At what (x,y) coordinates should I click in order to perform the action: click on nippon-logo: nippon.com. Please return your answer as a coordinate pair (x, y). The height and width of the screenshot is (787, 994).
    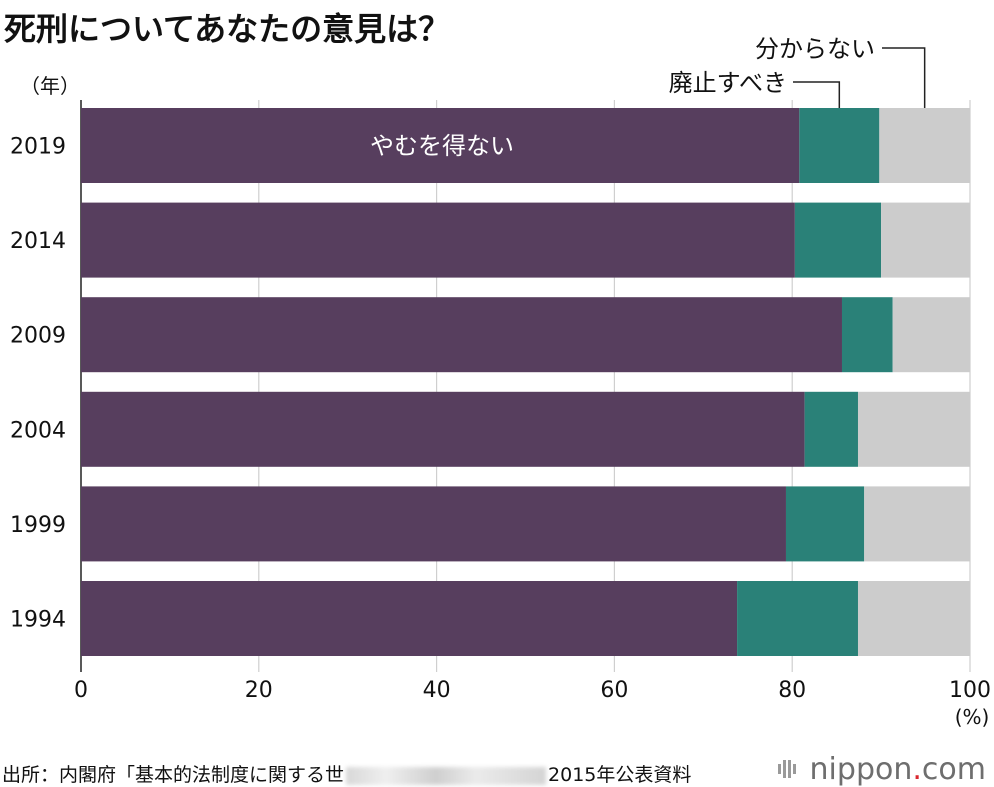
    Looking at the image, I should click on (881, 769).